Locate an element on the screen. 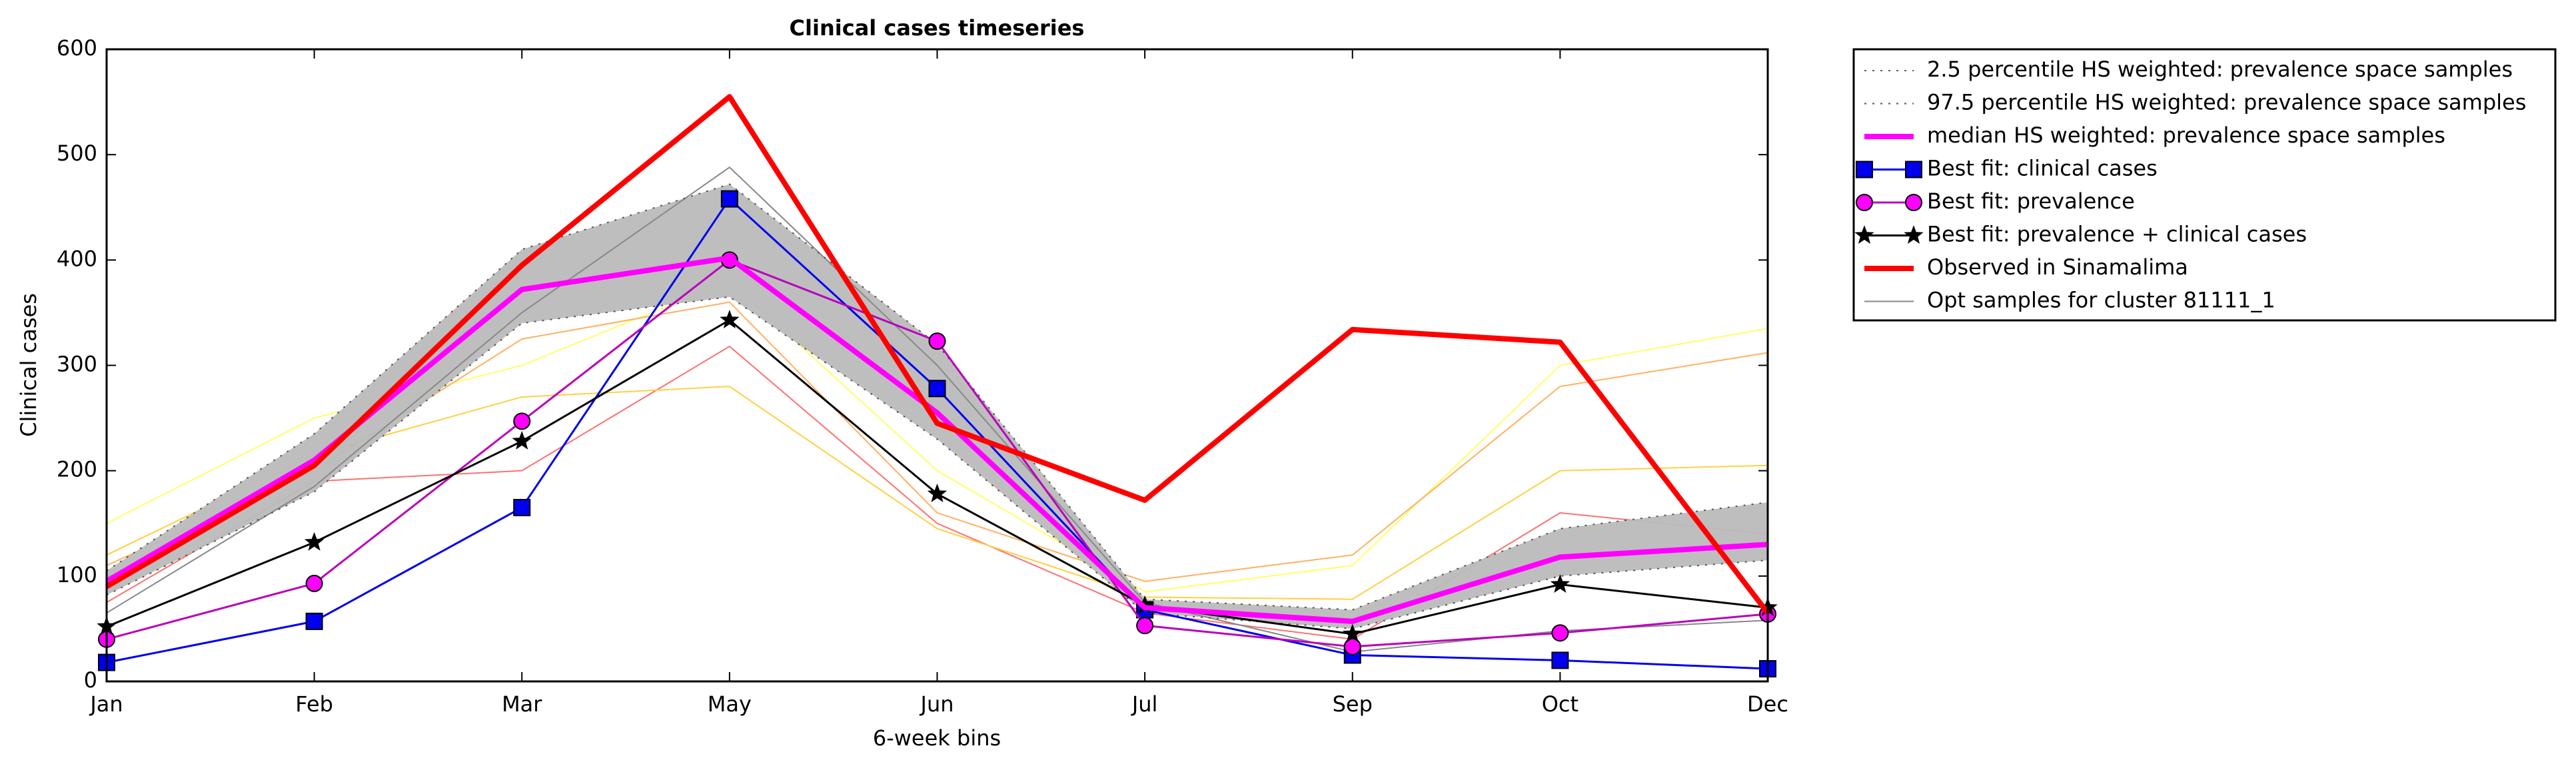  y-tick-label: 400 is located at coordinates (77, 258).